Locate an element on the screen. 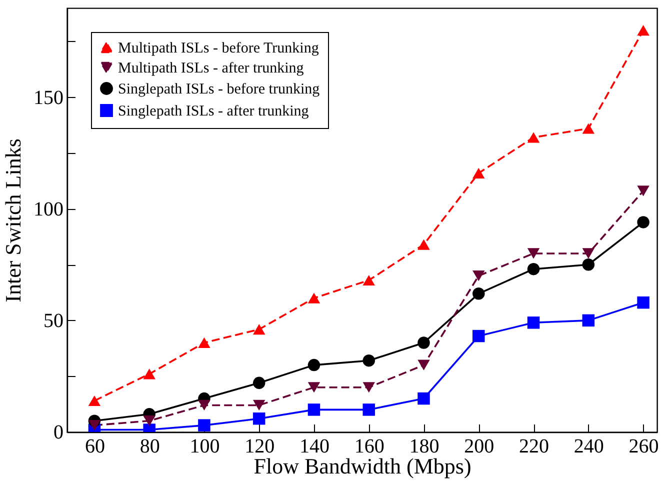 This screenshot has height=483, width=671. legend-label: Multipath ISLs - before Trunking is located at coordinates (219, 48).